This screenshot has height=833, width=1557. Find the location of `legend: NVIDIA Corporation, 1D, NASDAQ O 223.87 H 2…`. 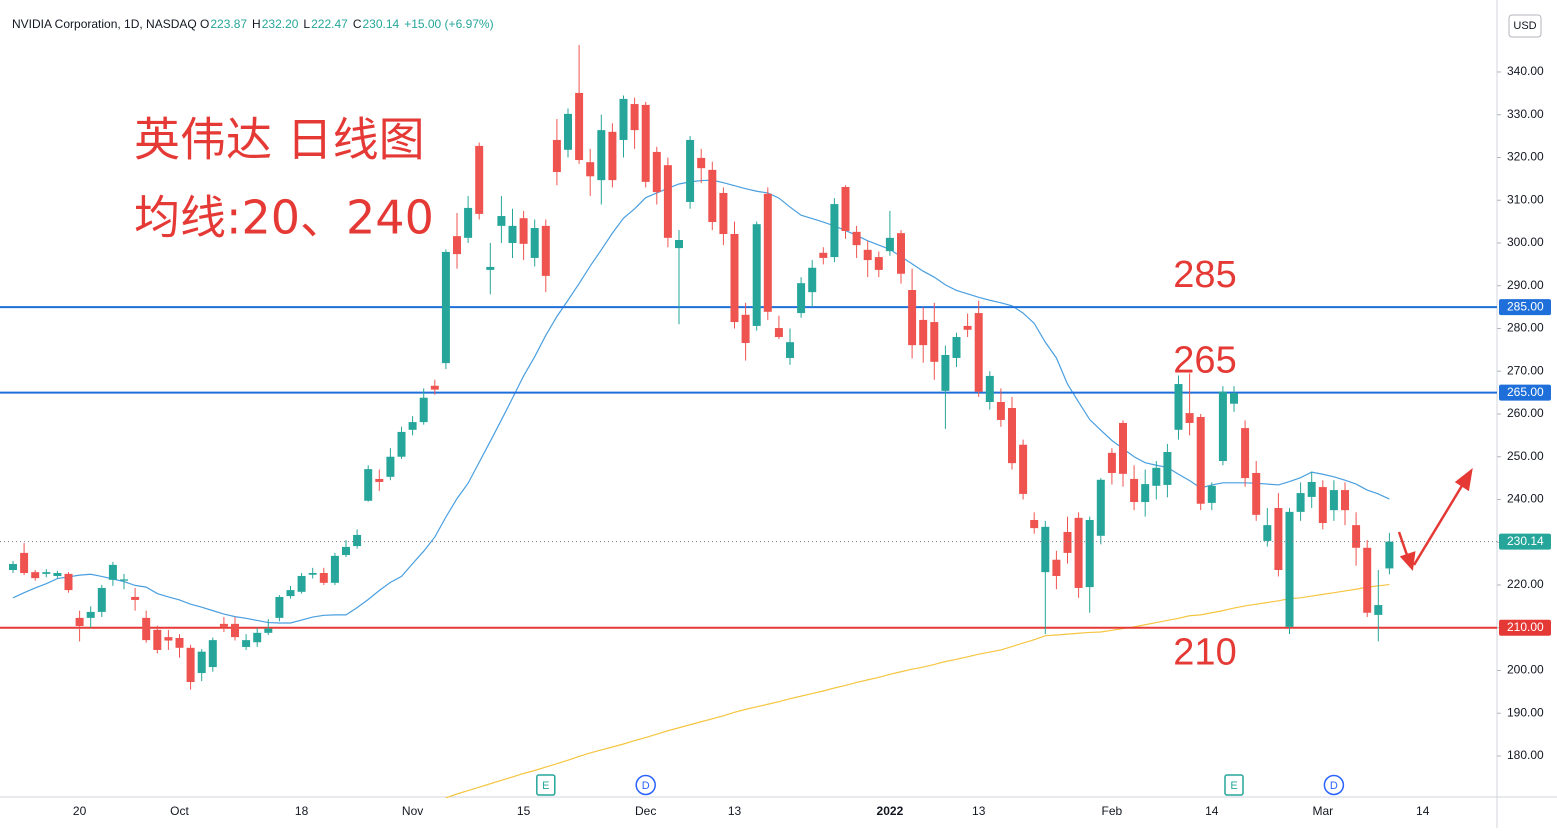

legend: NVIDIA Corporation, 1D, NASDAQ O 223.87 H 2… is located at coordinates (253, 24).